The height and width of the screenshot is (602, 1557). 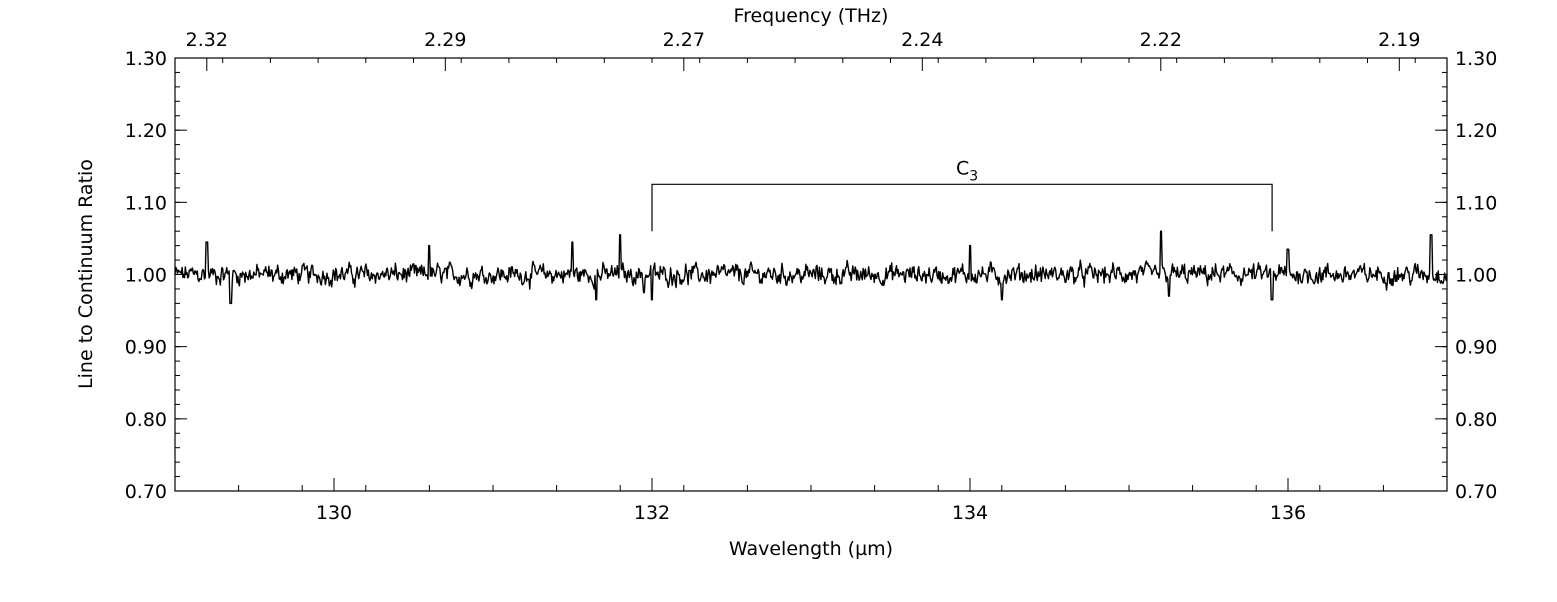 What do you see at coordinates (1476, 131) in the screenshot?
I see `y-tick-label-right: 1.20` at bounding box center [1476, 131].